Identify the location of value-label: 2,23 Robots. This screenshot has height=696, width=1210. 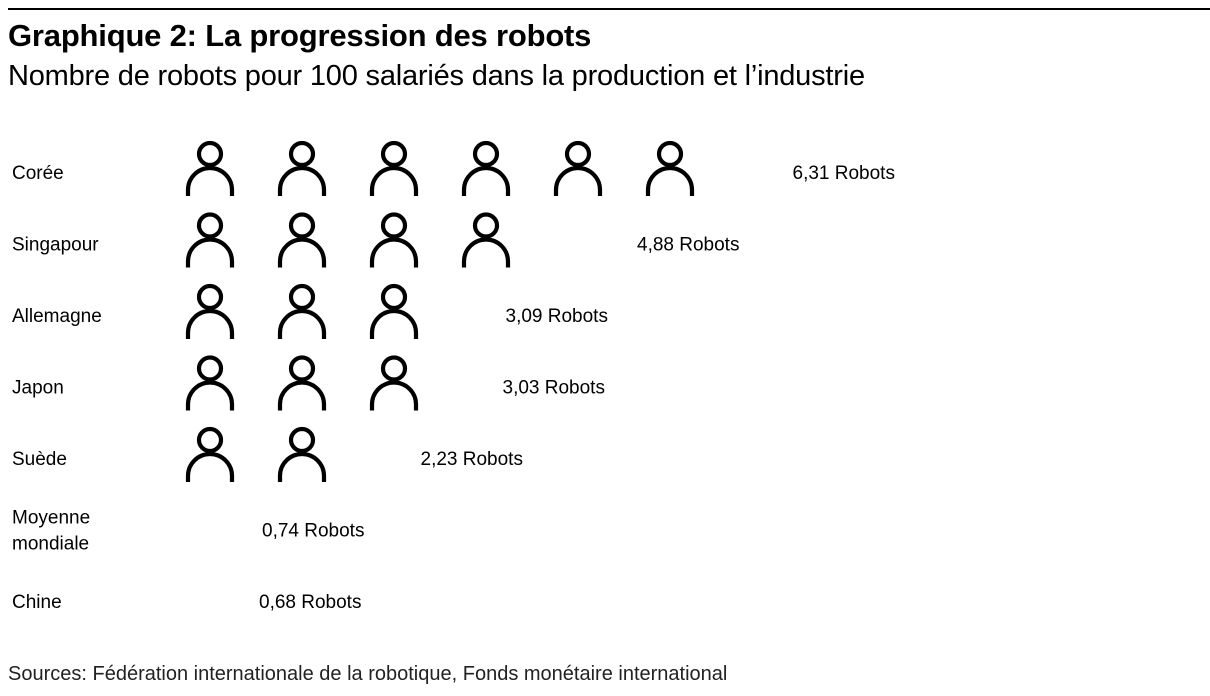
(472, 459).